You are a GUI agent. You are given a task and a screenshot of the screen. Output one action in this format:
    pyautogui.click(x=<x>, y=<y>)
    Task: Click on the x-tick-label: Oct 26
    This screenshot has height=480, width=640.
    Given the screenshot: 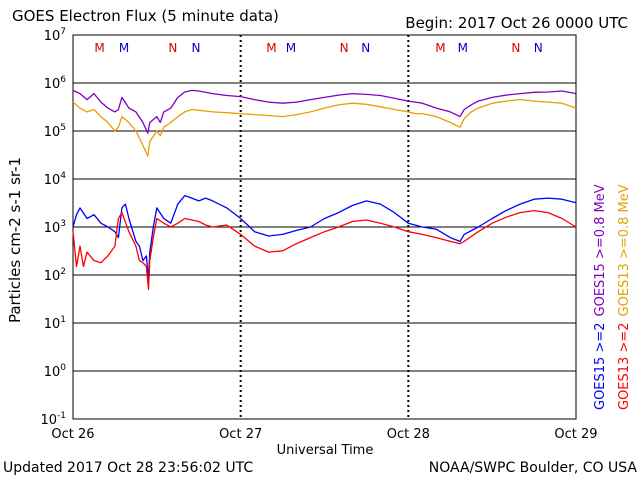 What is the action you would take?
    pyautogui.click(x=72, y=434)
    